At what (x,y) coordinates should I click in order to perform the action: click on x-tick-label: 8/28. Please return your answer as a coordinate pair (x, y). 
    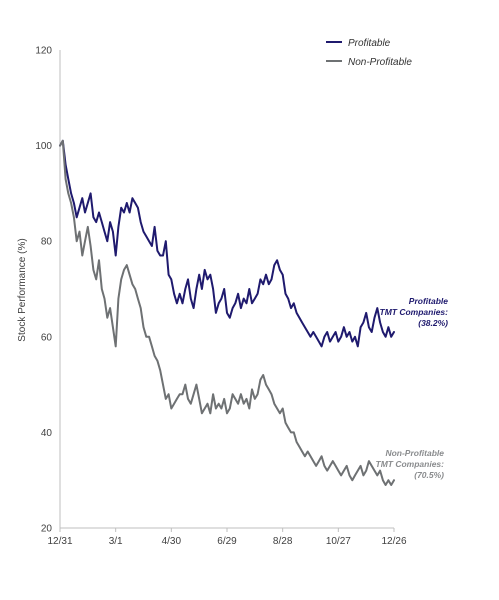
    Looking at the image, I should click on (283, 541).